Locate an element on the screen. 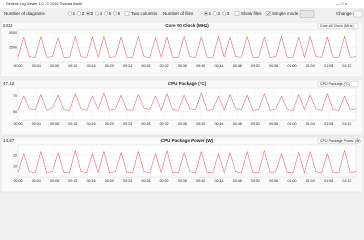 This screenshot has width=364, height=240. y-tick-label: 10 is located at coordinates (15, 166).